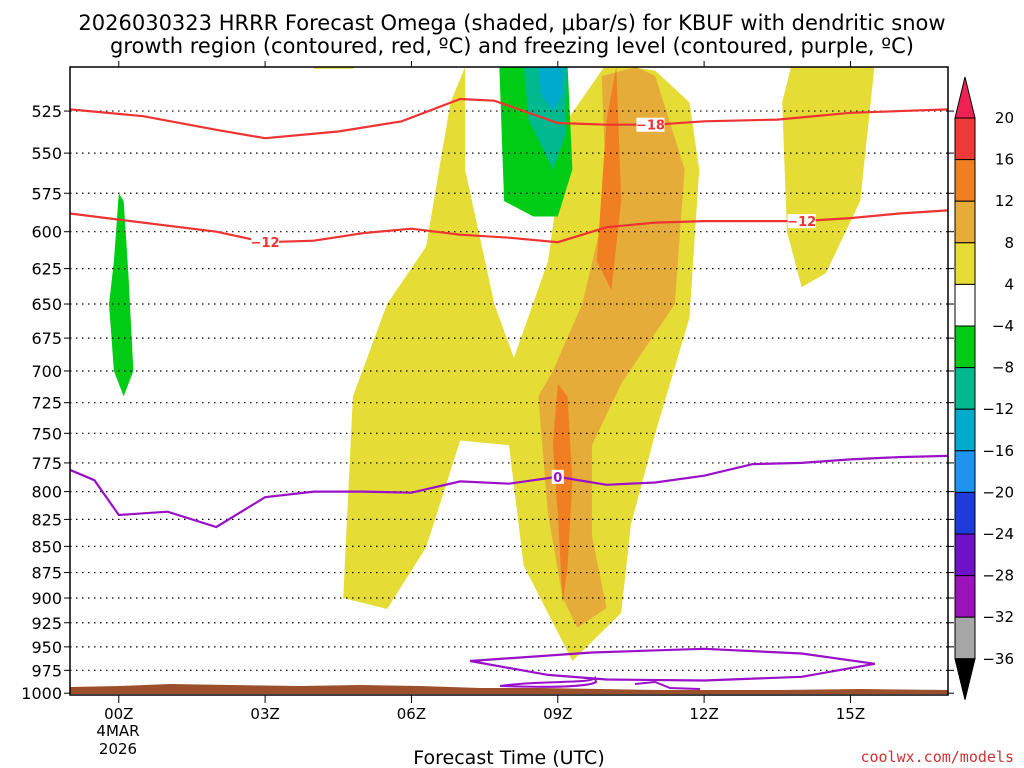 The height and width of the screenshot is (768, 1024). I want to click on y-tick-label-725: 725, so click(46, 403).